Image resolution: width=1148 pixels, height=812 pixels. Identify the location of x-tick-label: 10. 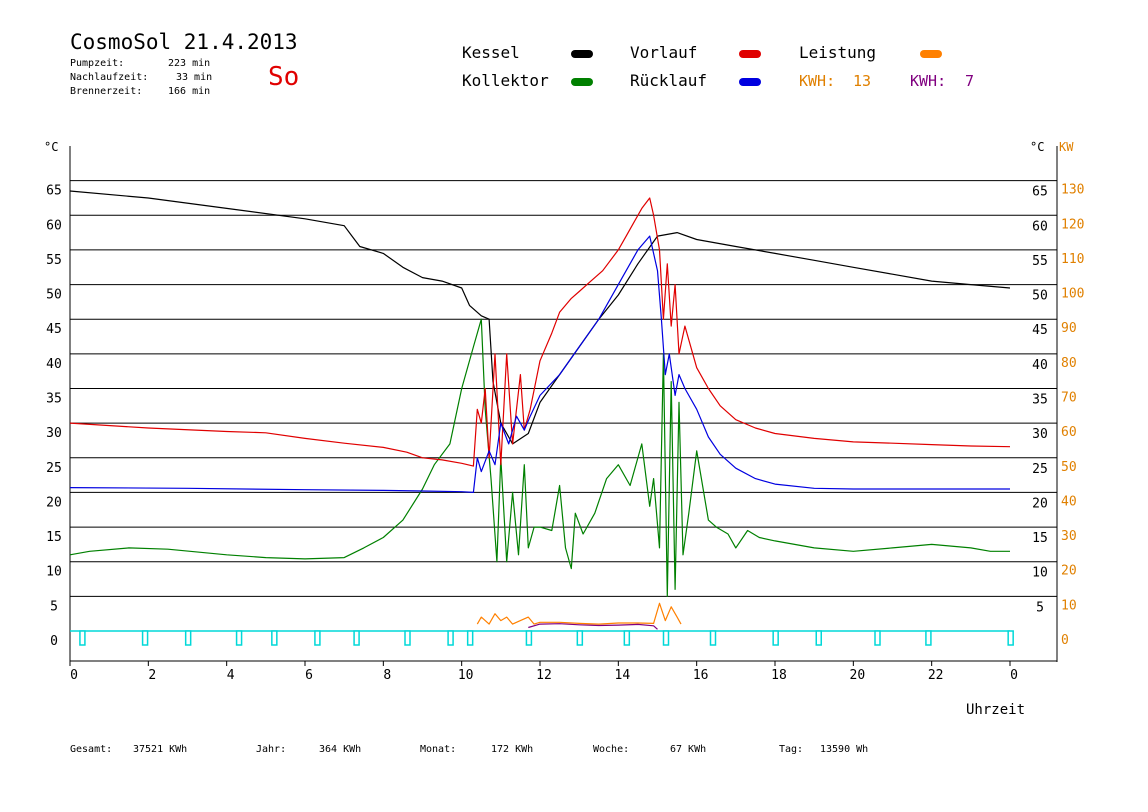
(466, 675).